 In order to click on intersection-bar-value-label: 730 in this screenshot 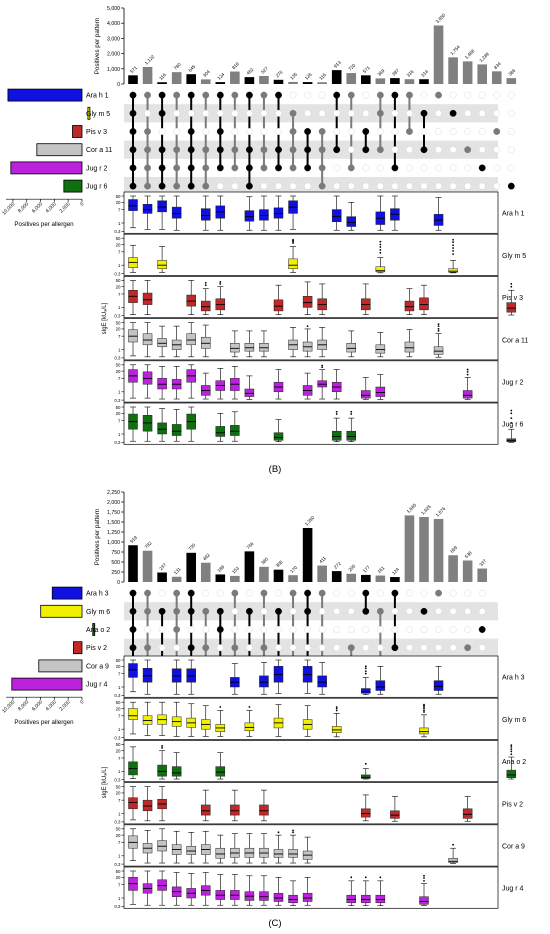, I will do `click(191, 546)`.